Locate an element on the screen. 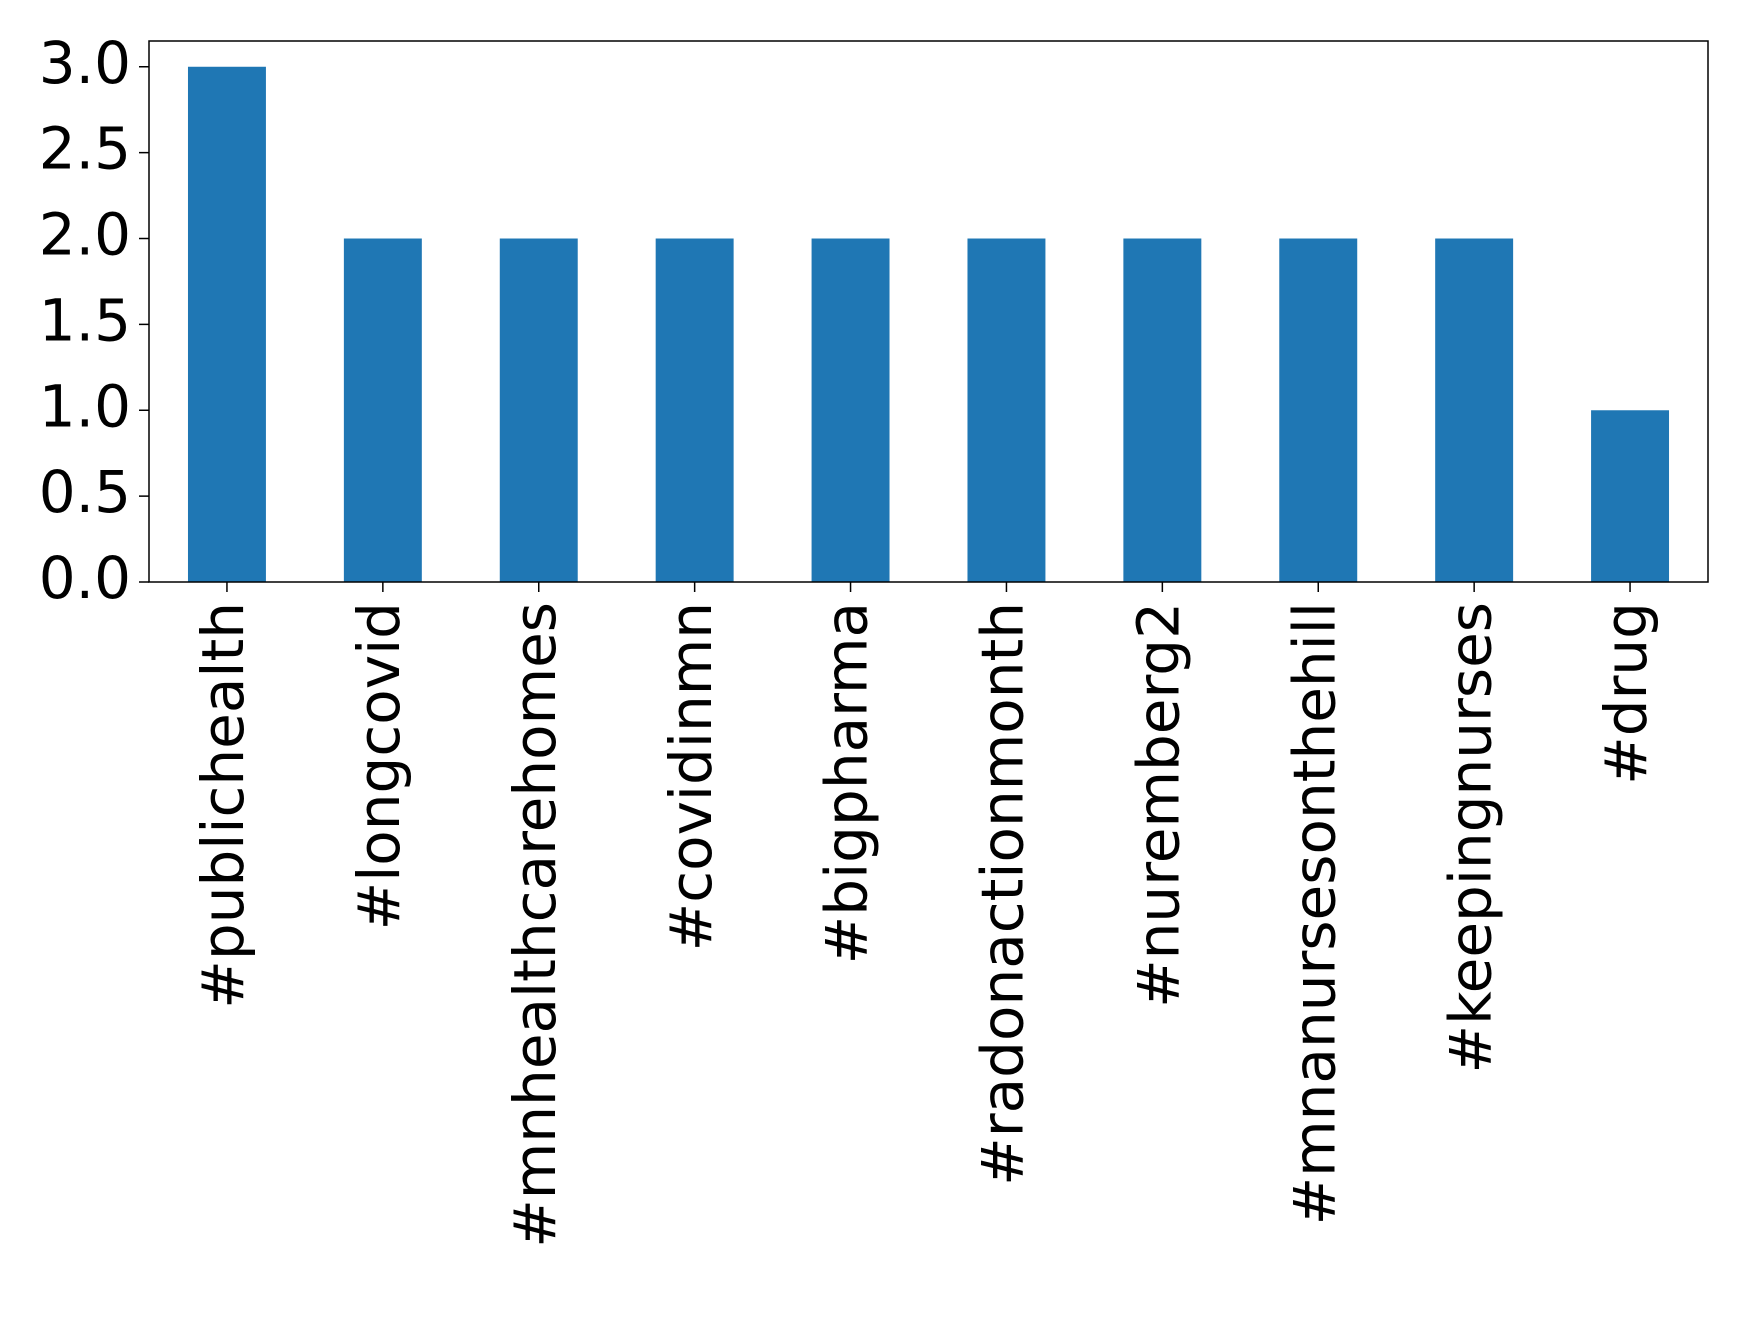 The height and width of the screenshot is (1324, 1739). y-tick-label: 0.5 is located at coordinates (85, 492).